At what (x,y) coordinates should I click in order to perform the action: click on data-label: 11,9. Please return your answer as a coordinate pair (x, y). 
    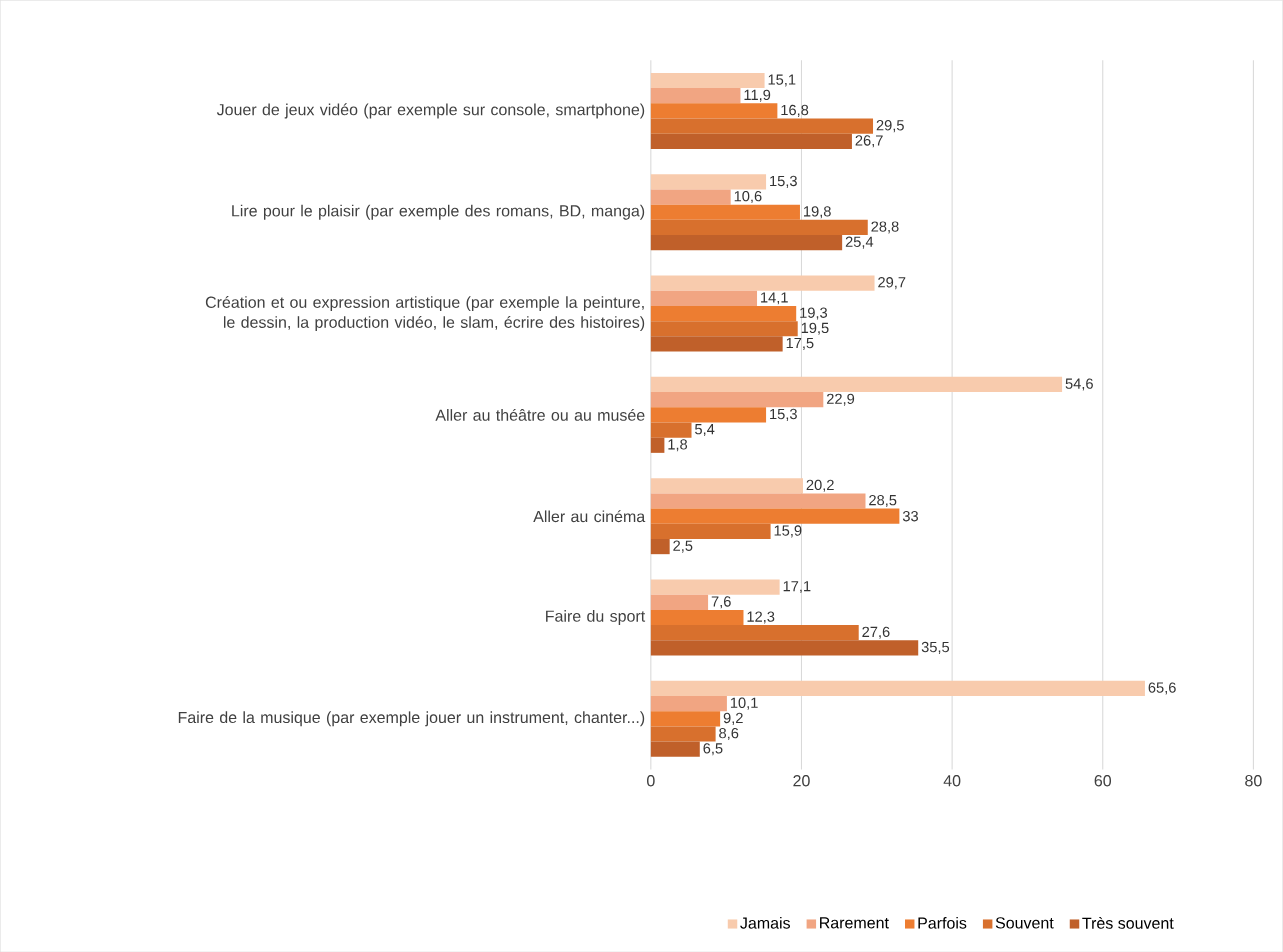
    Looking at the image, I should click on (757, 95).